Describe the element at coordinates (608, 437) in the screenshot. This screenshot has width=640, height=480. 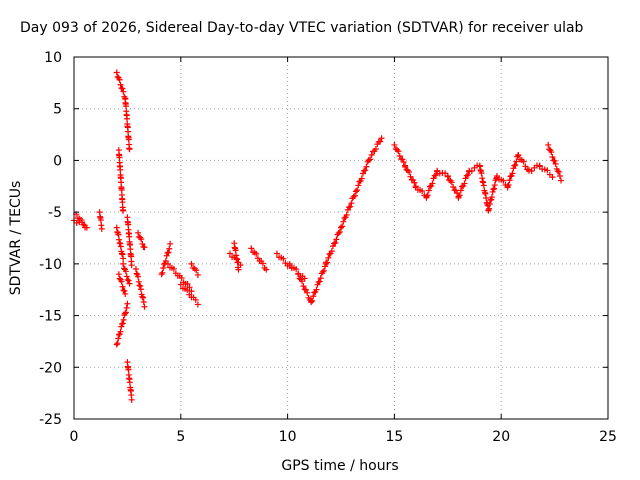
I see `x-tick-label: 25` at that location.